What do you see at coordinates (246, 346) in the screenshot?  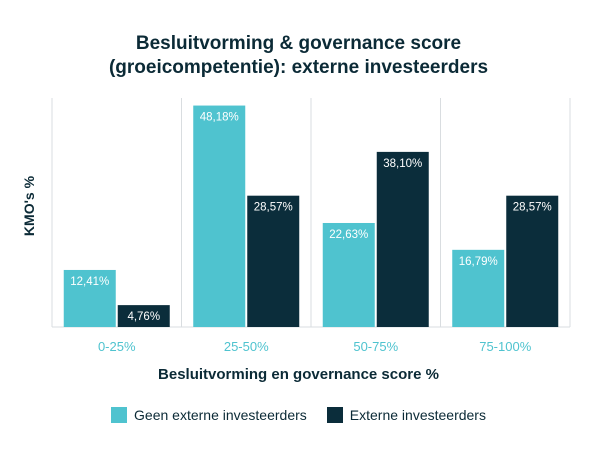 I see `x-tick-label: 25-50%` at bounding box center [246, 346].